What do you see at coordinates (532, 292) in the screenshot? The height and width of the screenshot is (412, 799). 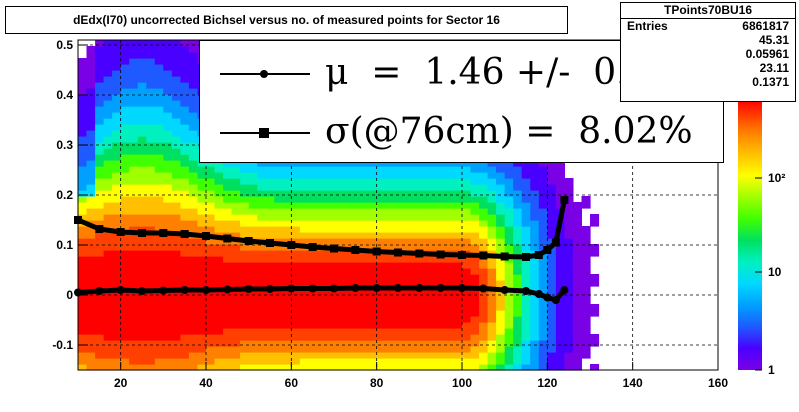 I see `series-segment` at bounding box center [532, 292].